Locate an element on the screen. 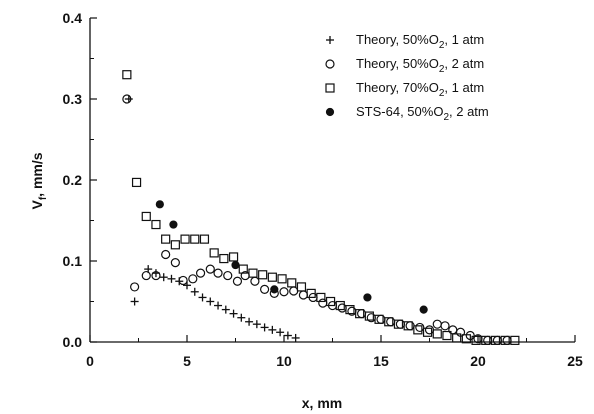 The image size is (594, 414). y-tick-label: 0.0 is located at coordinates (73, 342).